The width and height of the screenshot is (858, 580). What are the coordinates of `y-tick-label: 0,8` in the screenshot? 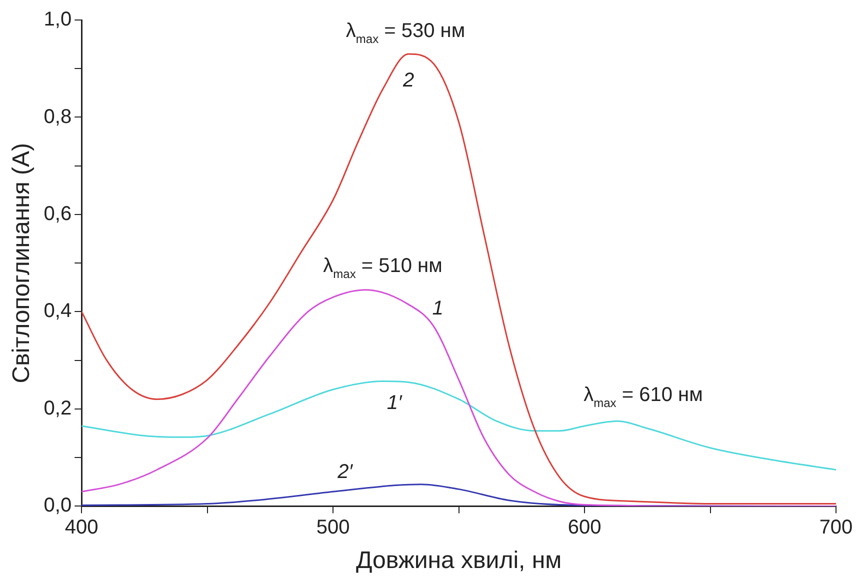 It's located at (58, 117).